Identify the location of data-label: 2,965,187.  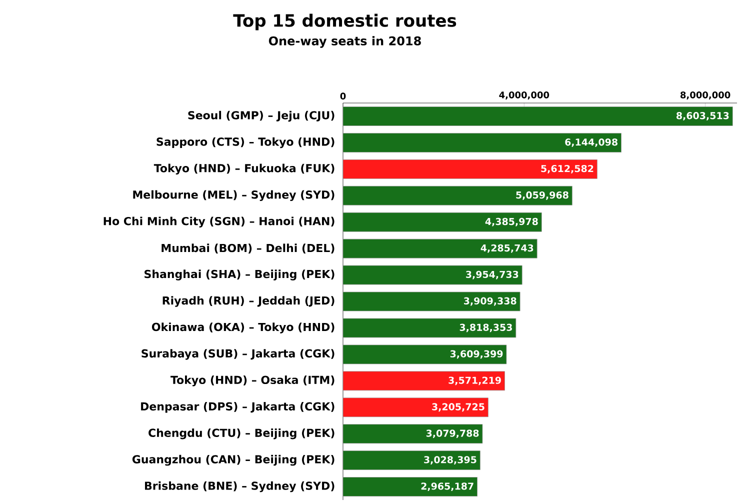
(447, 486).